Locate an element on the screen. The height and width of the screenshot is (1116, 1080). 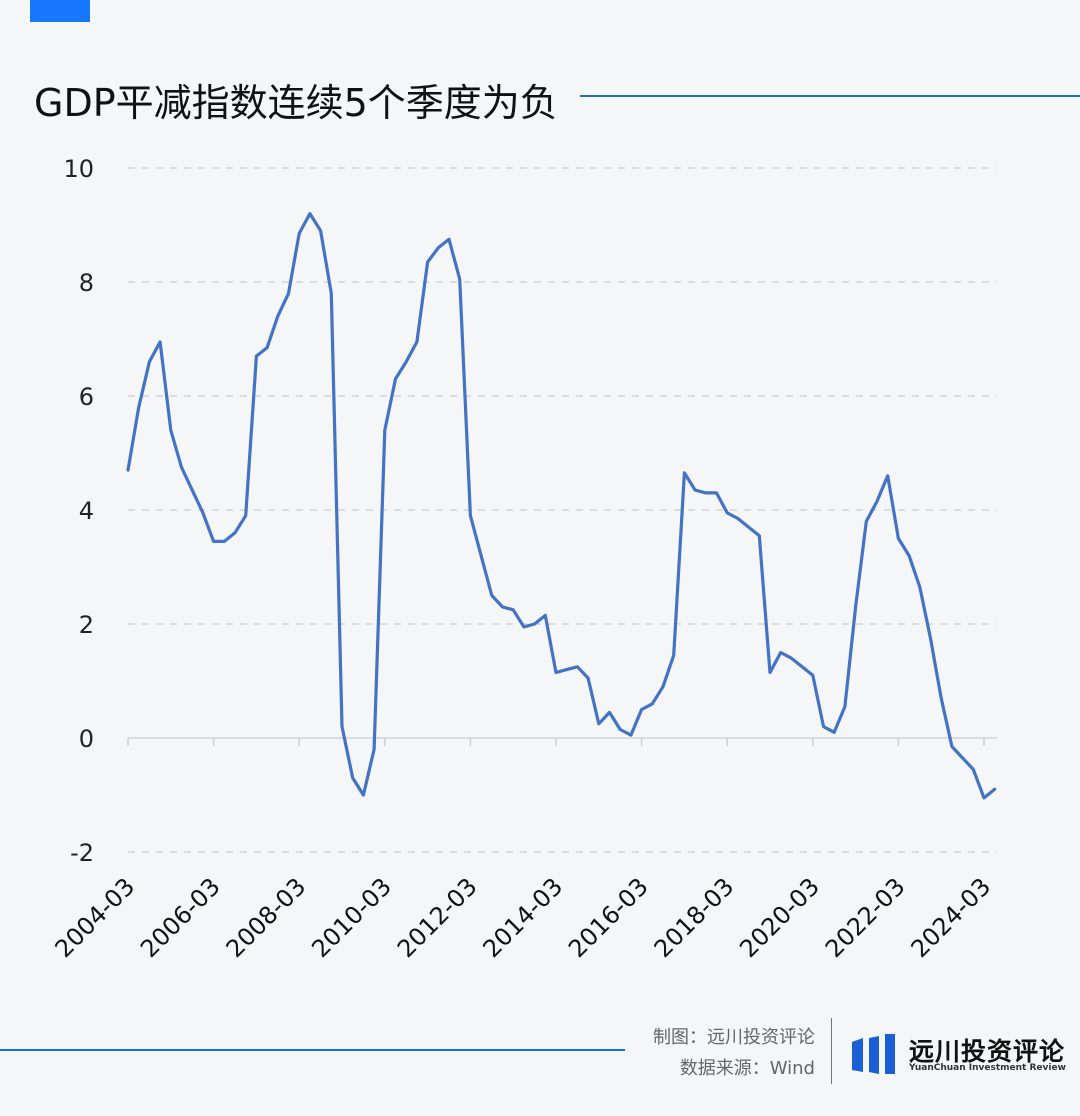
x-tick-label: 2004-03 is located at coordinates (95, 917).